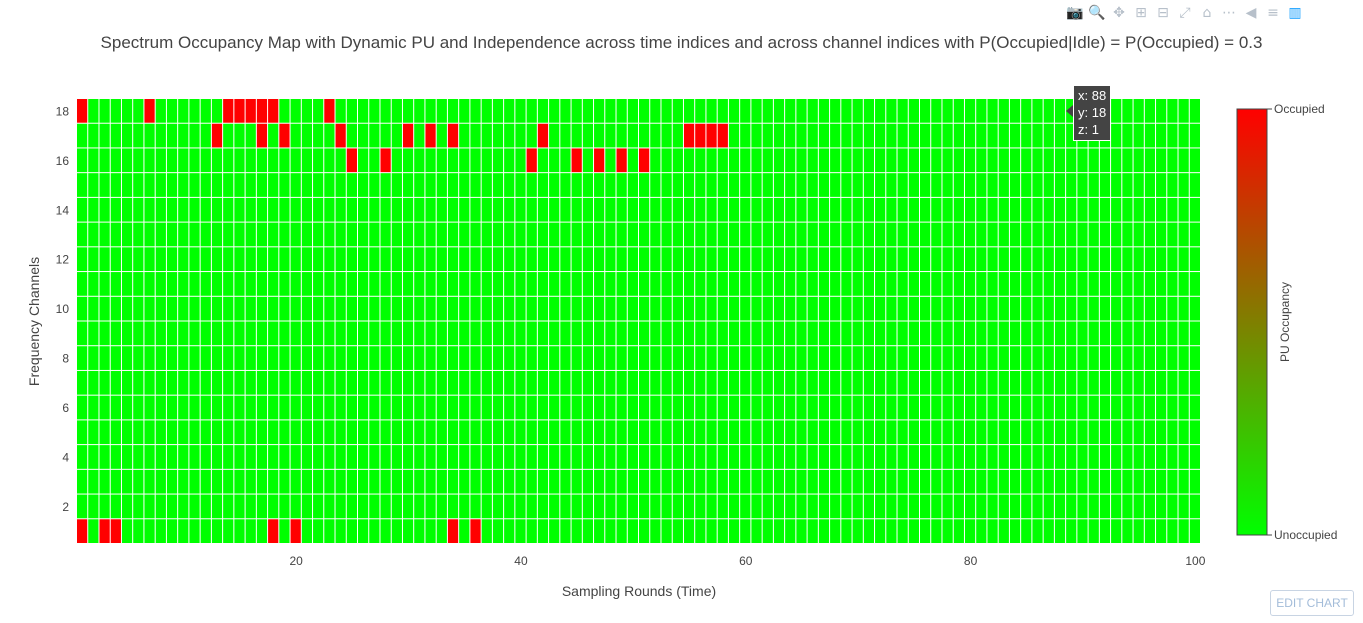 The height and width of the screenshot is (623, 1363). Describe the element at coordinates (1141, 13) in the screenshot. I see `zoom-in-icon: ⊞` at that location.